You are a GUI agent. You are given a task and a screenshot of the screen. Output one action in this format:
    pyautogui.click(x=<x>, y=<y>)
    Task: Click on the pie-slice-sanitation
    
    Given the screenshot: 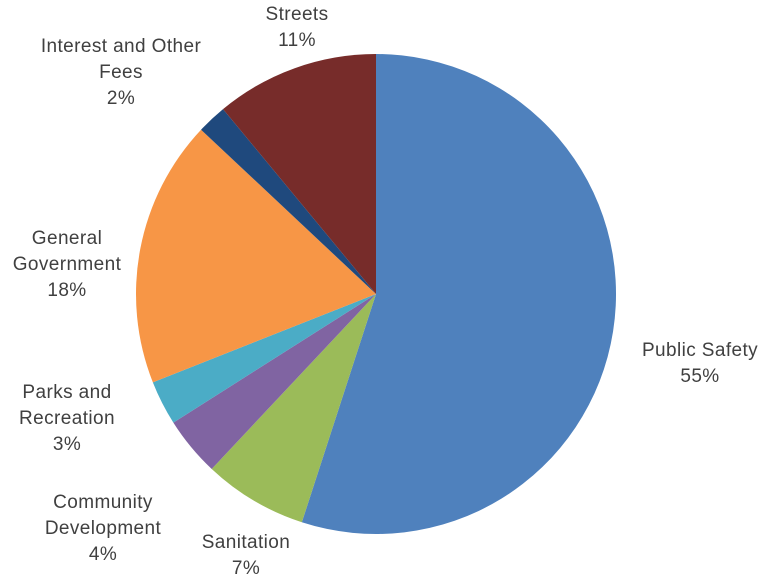 What is the action you would take?
    pyautogui.click(x=293, y=408)
    